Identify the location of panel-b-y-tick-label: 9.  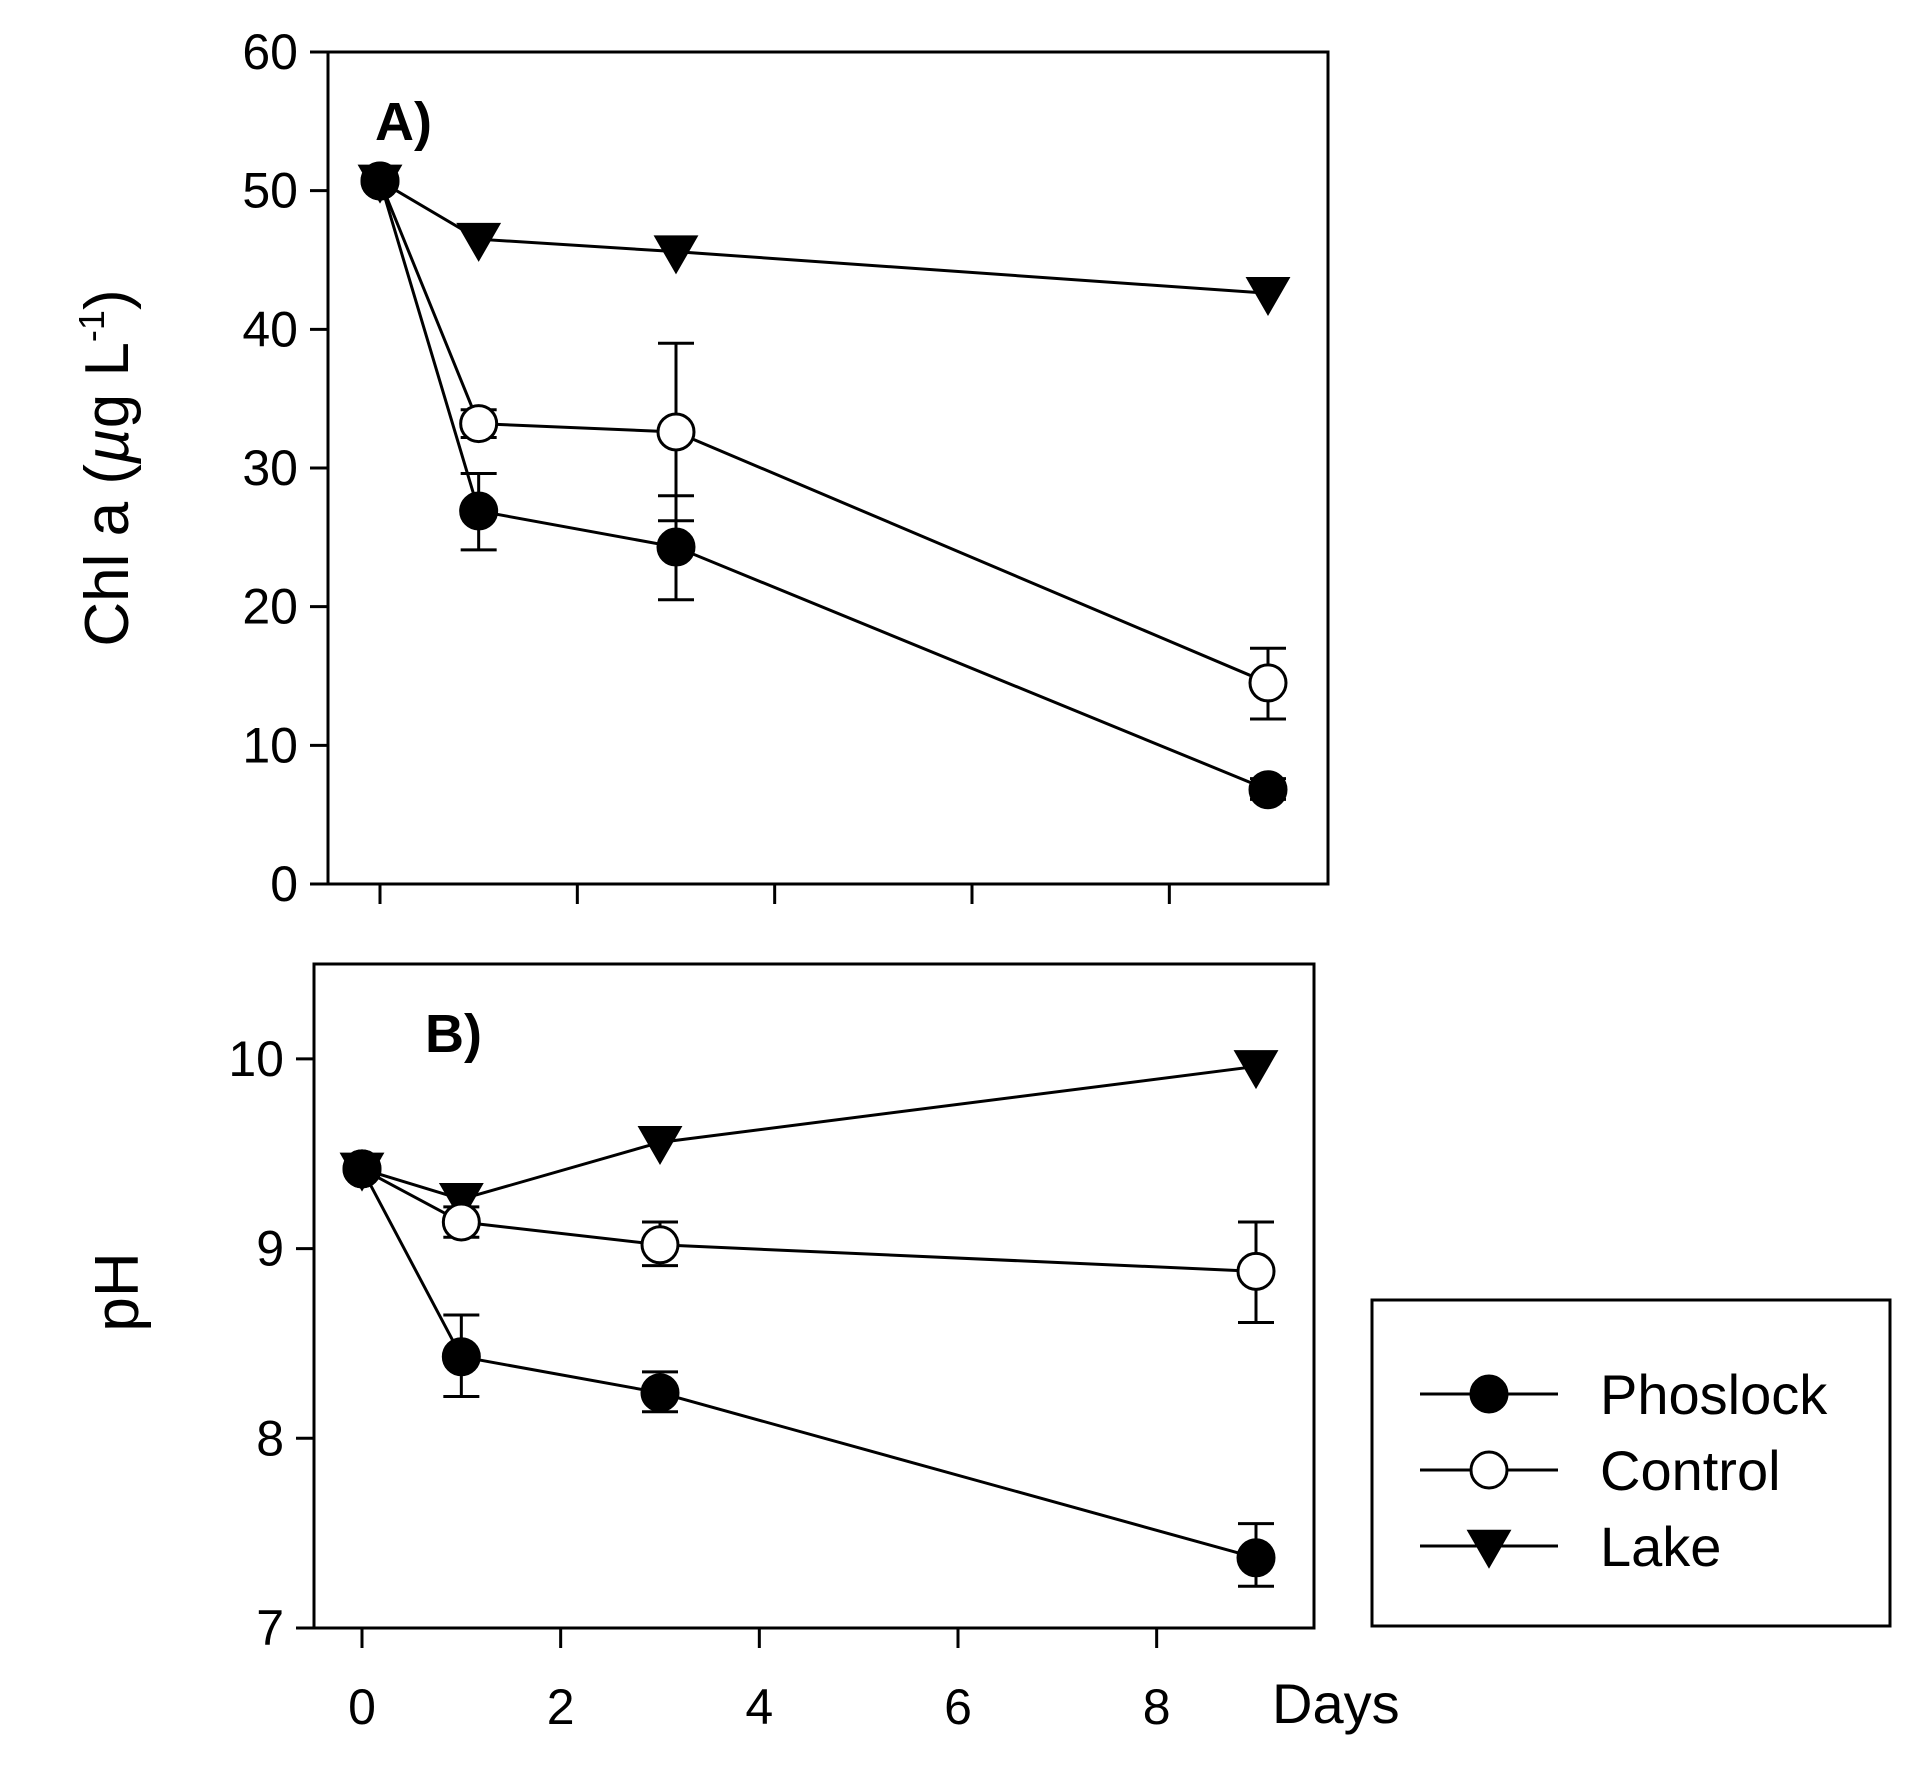
(270, 1249).